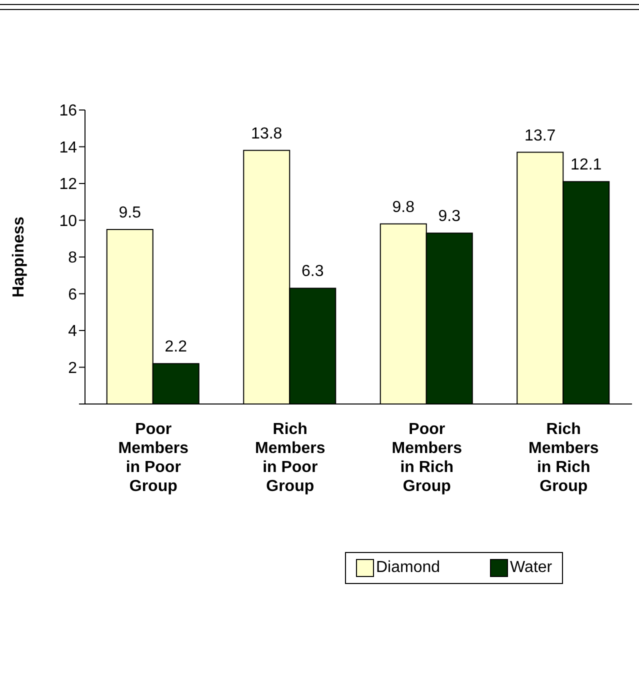 The image size is (639, 686). I want to click on data-label: 2.2, so click(176, 347).